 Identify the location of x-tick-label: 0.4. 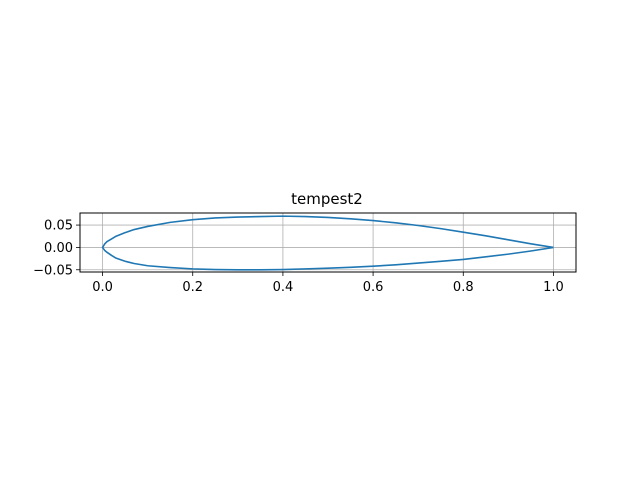
(283, 287).